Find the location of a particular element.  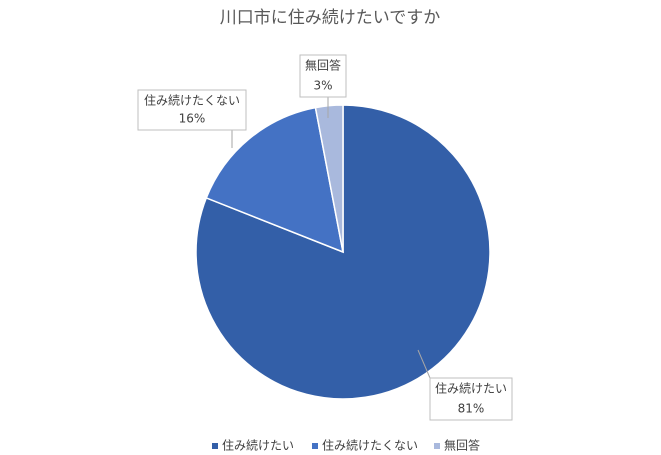

data-label-name: 住み続けたい is located at coordinates (471, 389).